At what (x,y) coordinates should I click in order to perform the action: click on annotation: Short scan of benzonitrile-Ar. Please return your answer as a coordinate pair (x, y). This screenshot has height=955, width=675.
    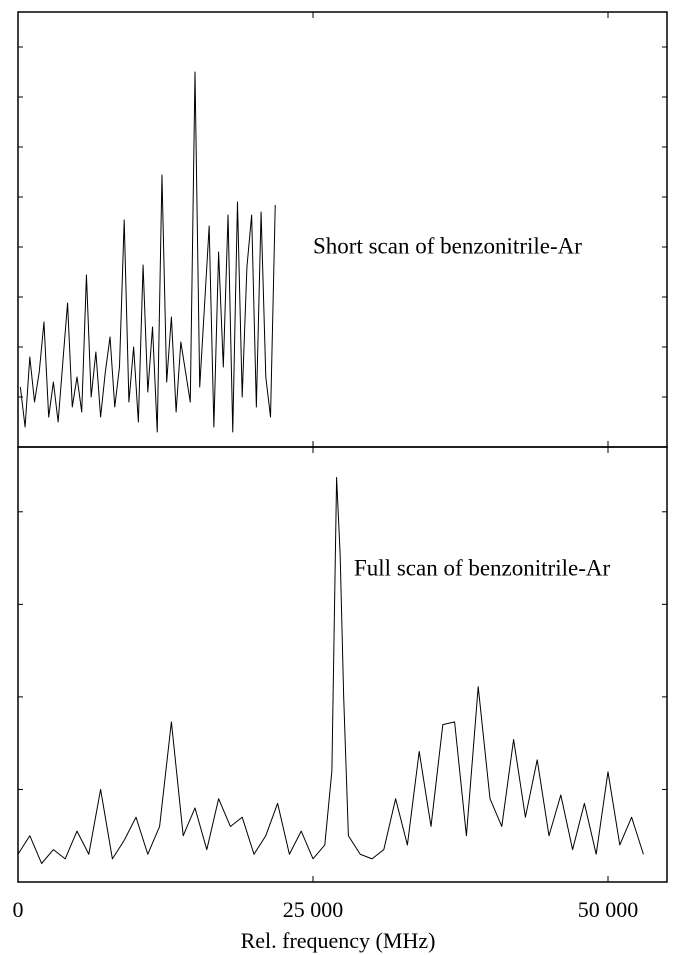
    Looking at the image, I should click on (447, 245).